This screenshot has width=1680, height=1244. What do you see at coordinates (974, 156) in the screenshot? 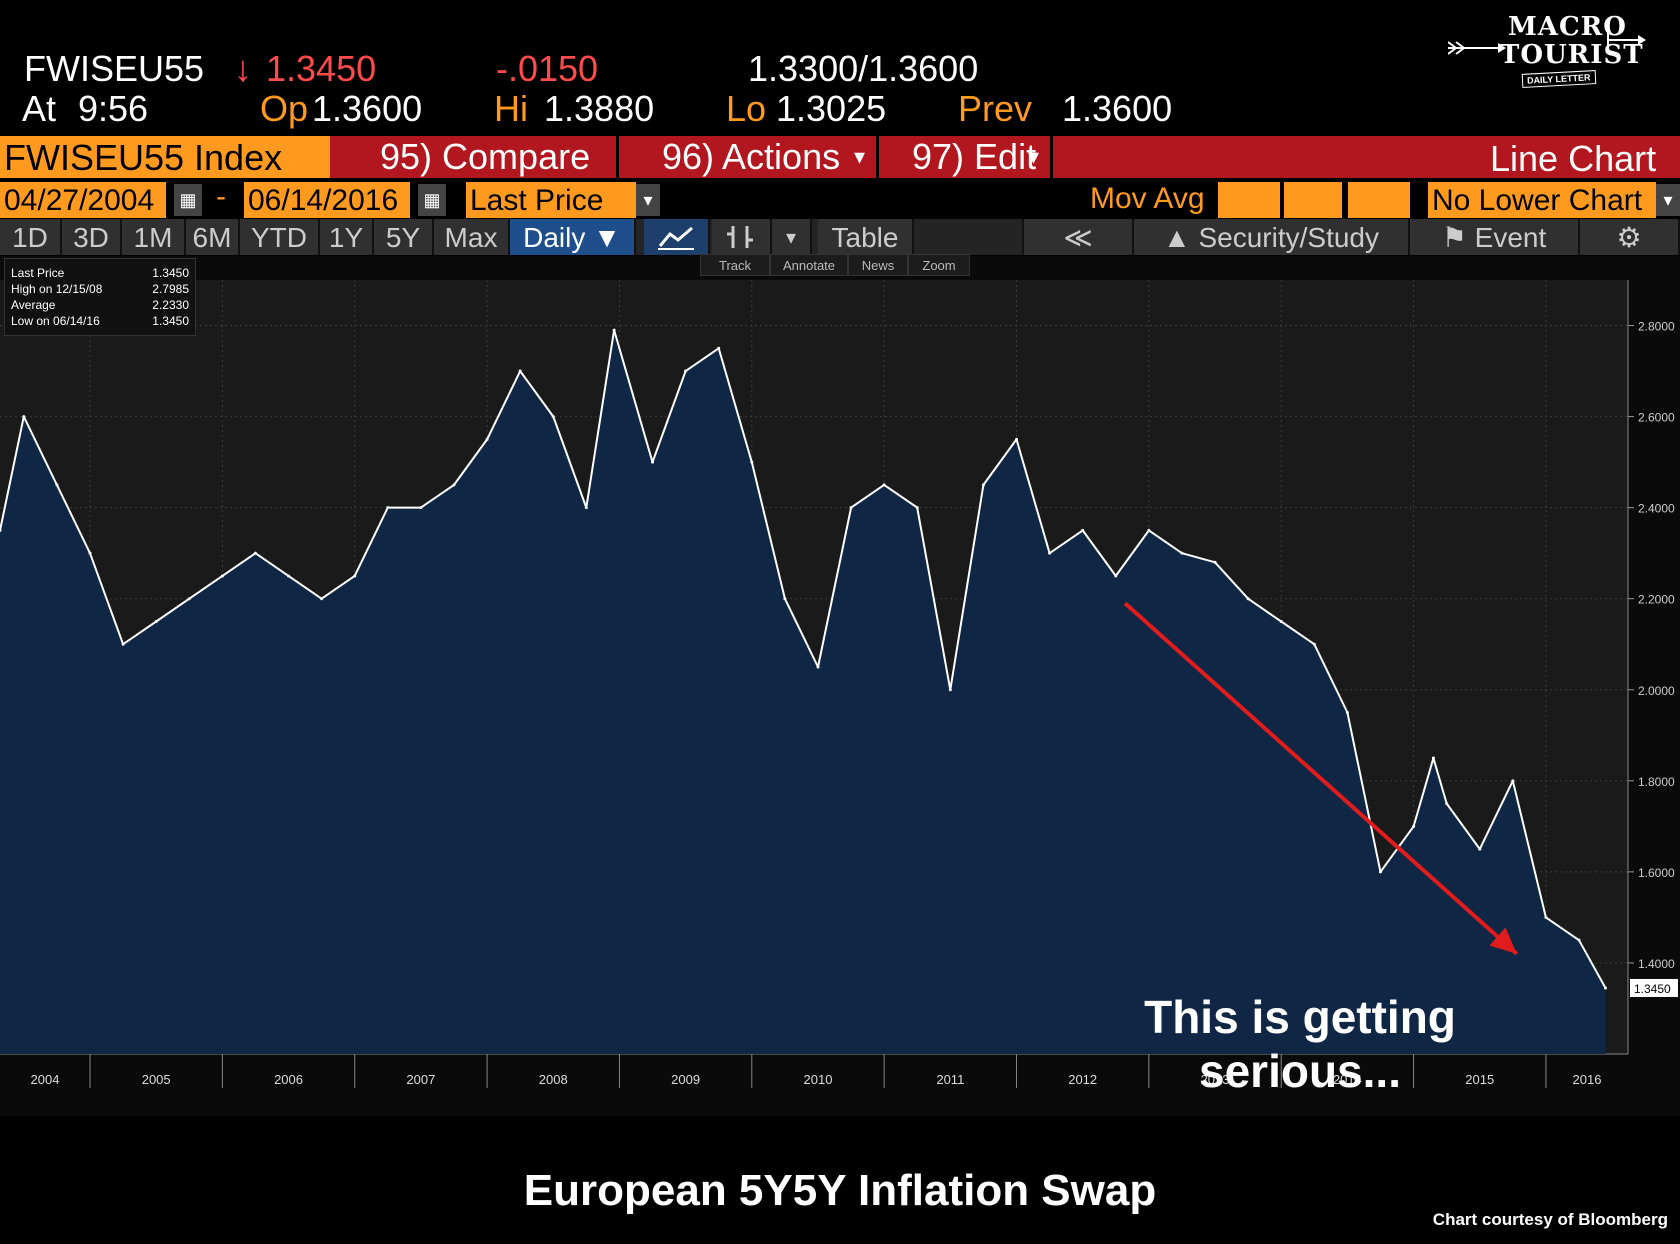
I see `edit-button: 97) Edit` at bounding box center [974, 156].